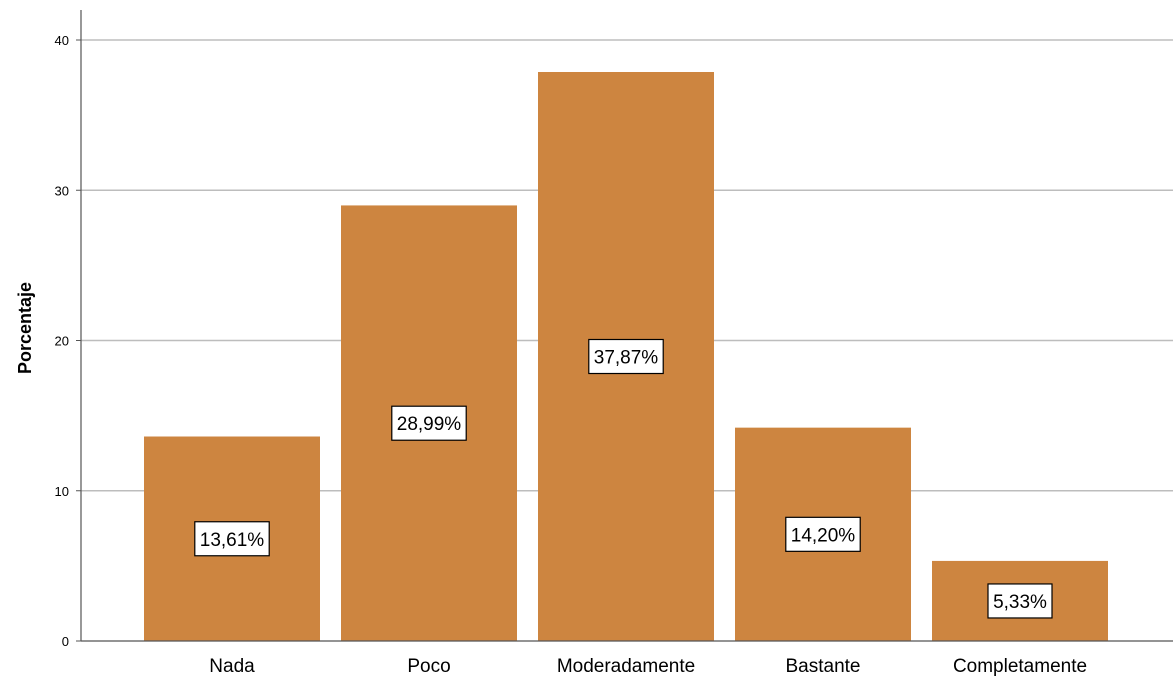  What do you see at coordinates (25, 328) in the screenshot?
I see `y-axis-title: Porcentaje` at bounding box center [25, 328].